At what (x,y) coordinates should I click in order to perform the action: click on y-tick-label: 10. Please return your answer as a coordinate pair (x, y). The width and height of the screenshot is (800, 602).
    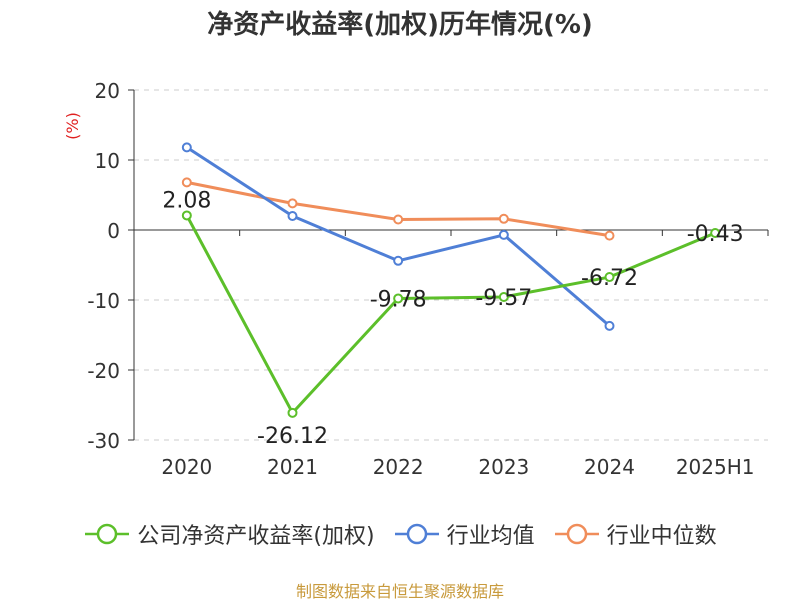
    Looking at the image, I should click on (107, 161).